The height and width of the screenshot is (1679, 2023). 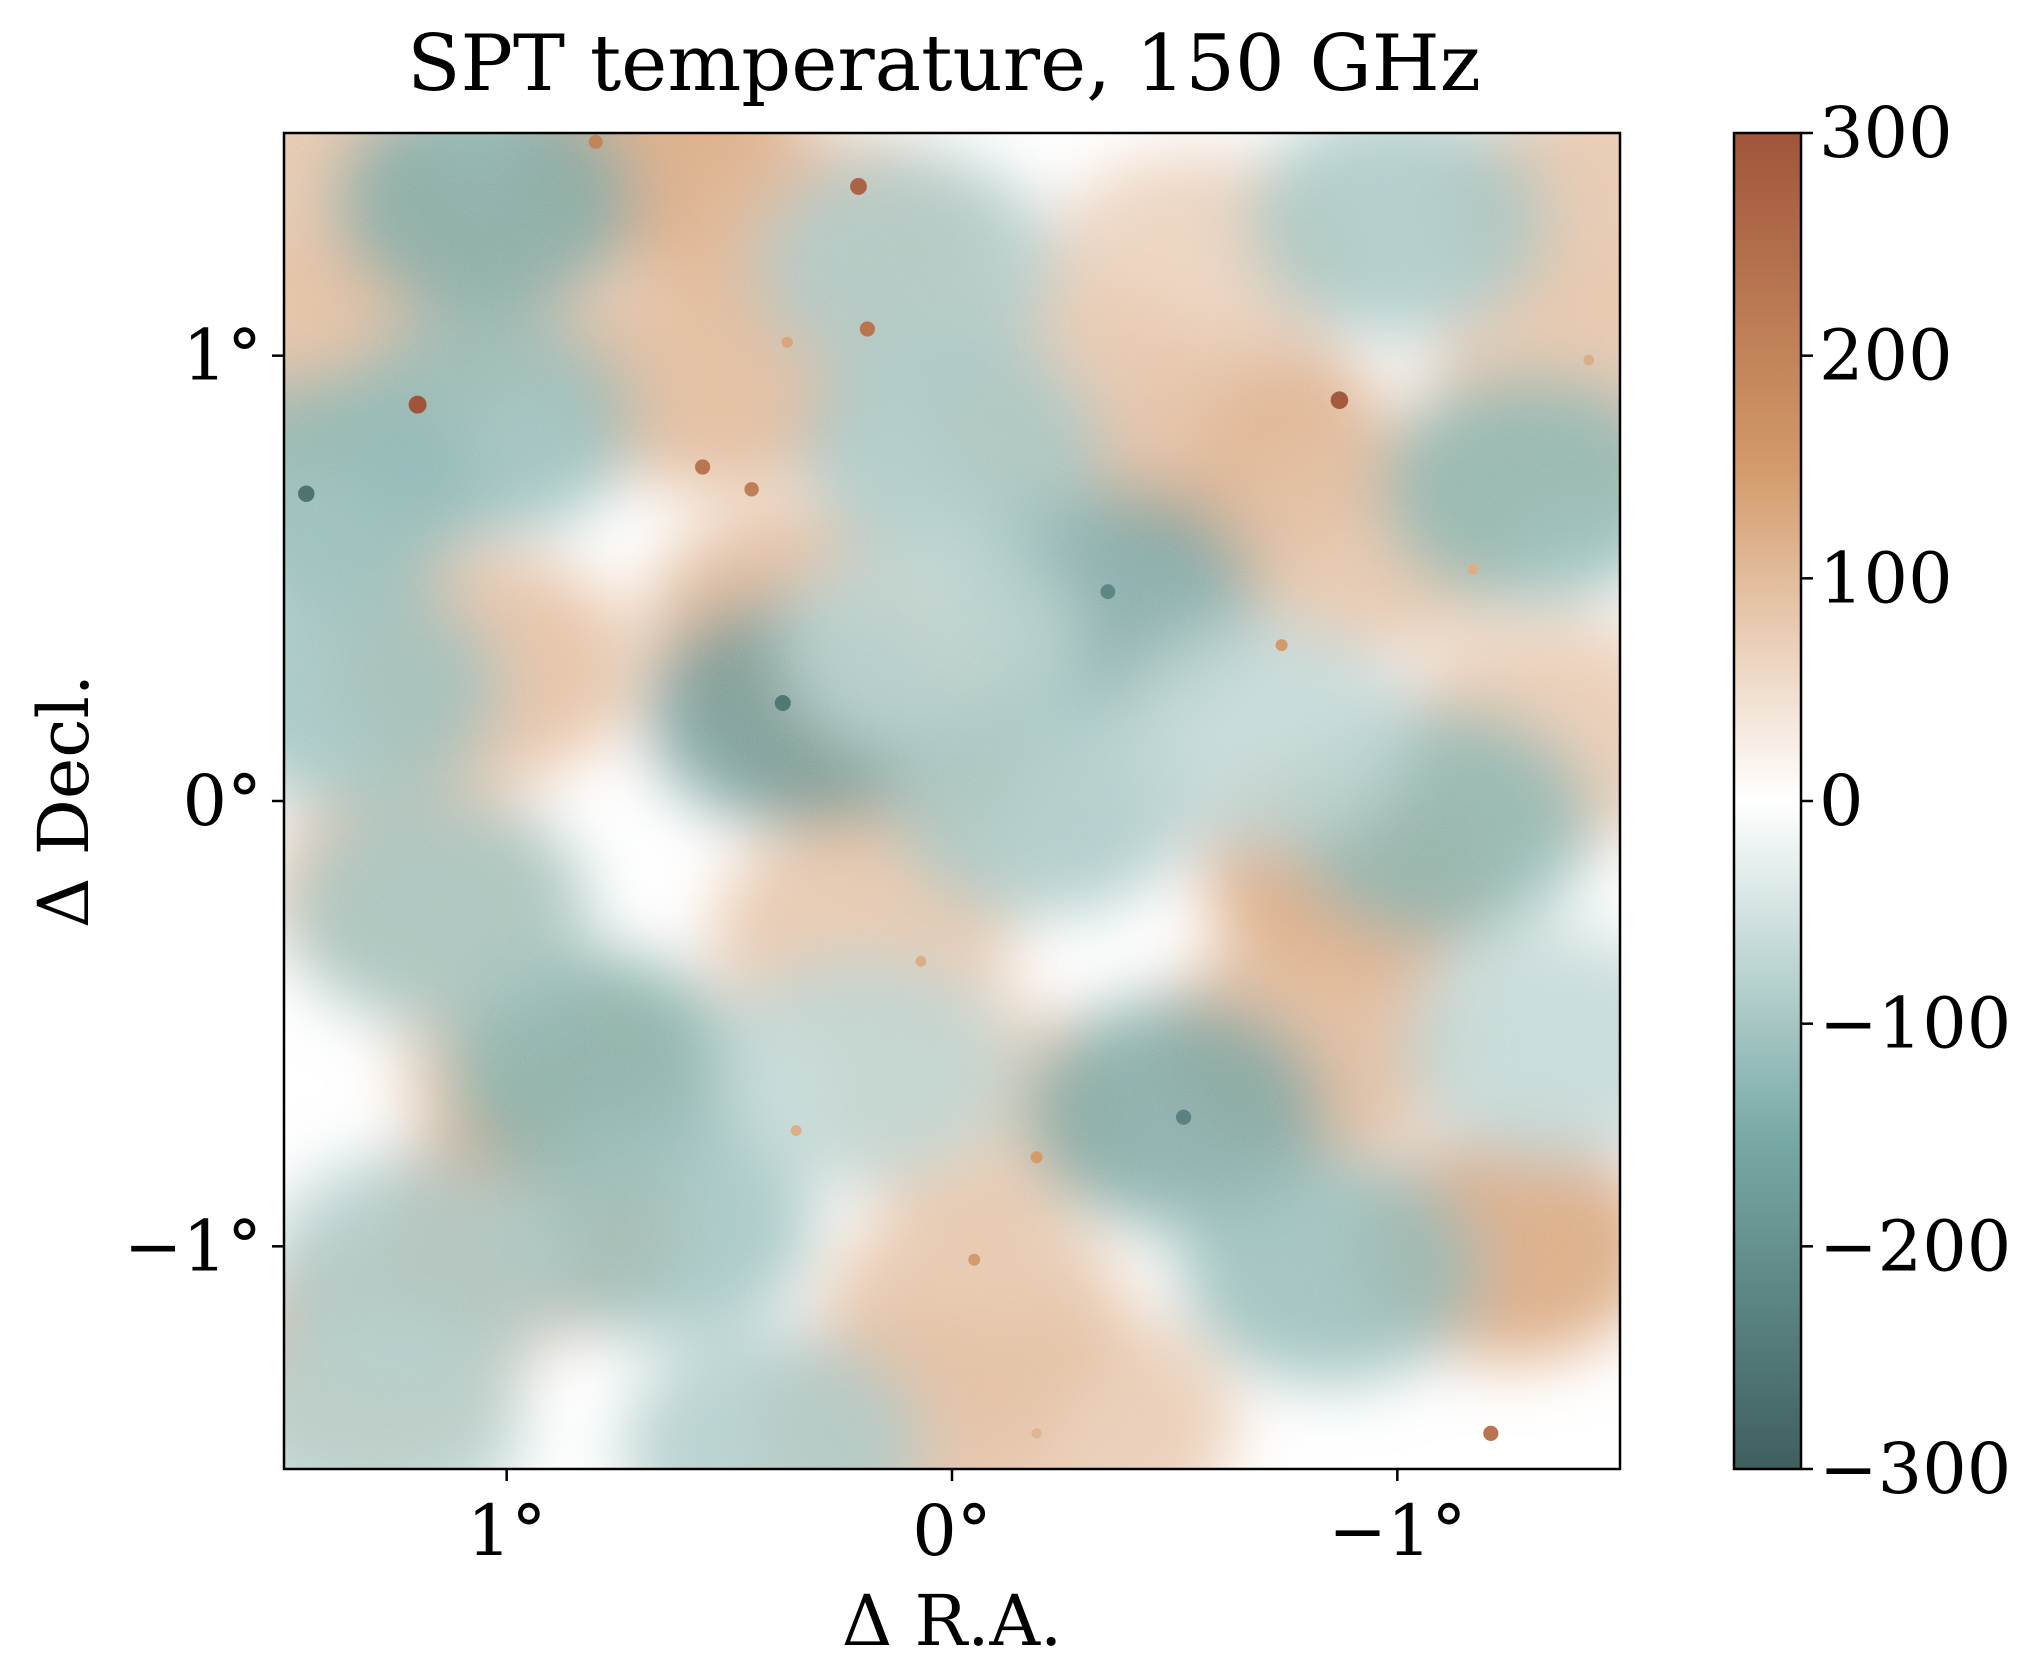 I want to click on y-axis-label: Δ Decl., so click(x=64, y=801).